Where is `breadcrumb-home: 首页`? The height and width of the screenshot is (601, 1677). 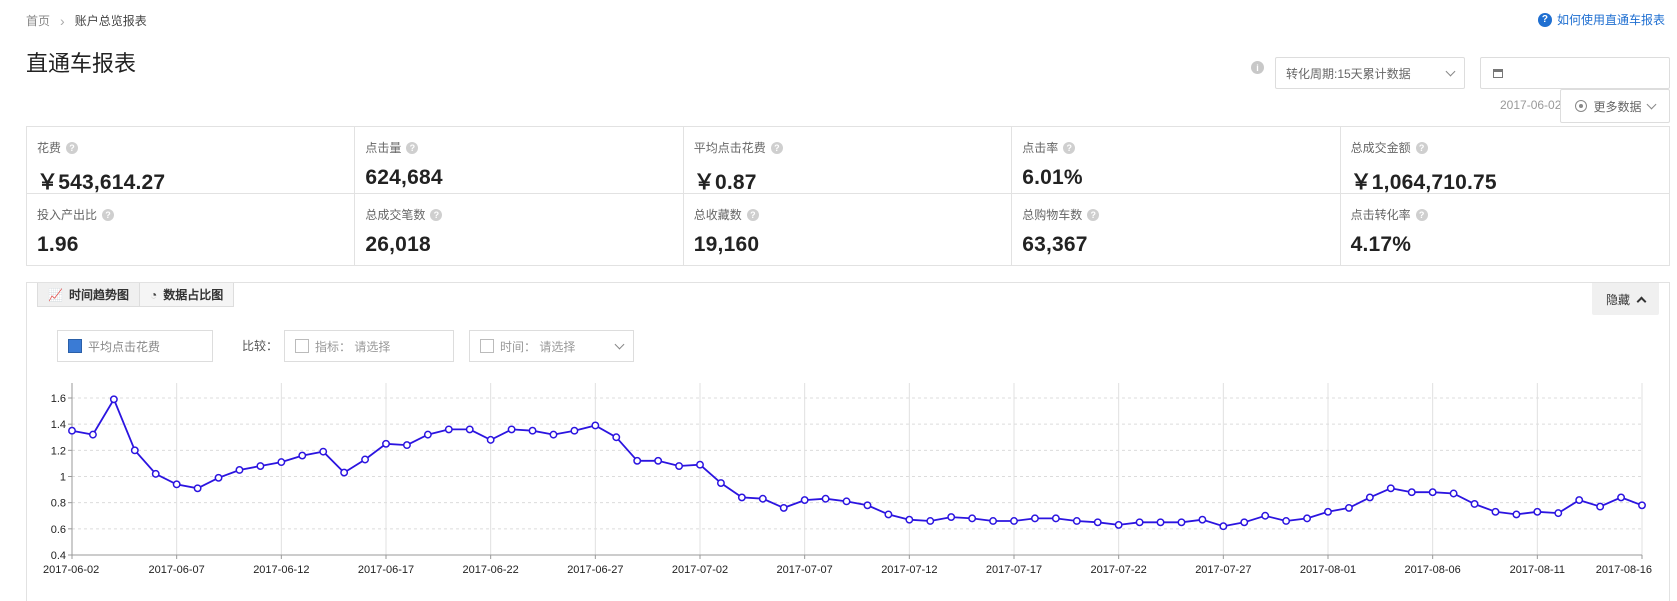 breadcrumb-home: 首页 is located at coordinates (38, 21).